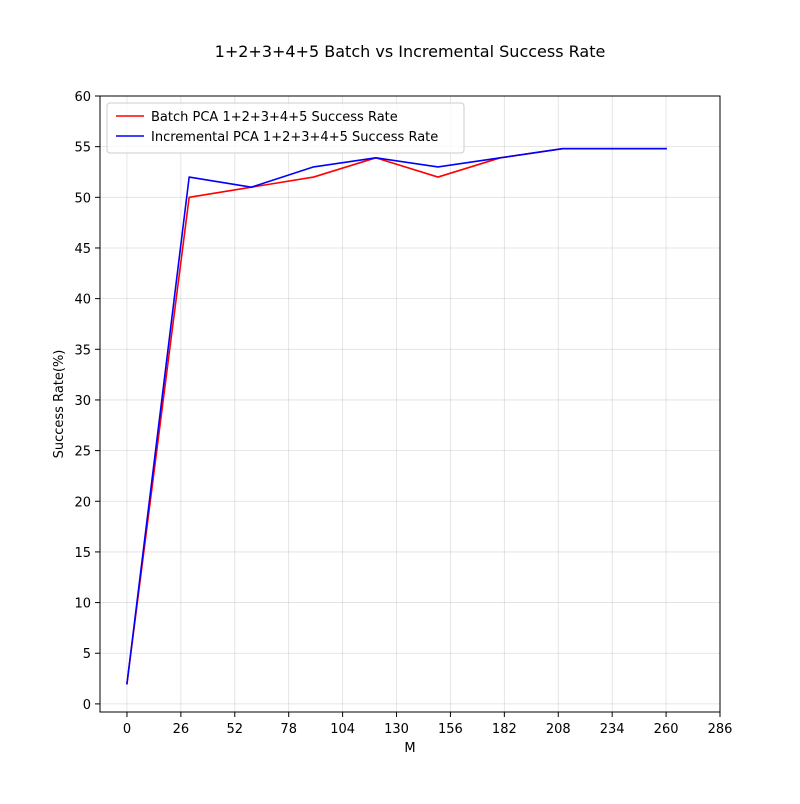  What do you see at coordinates (82, 97) in the screenshot?
I see `y-tick-label: 60` at bounding box center [82, 97].